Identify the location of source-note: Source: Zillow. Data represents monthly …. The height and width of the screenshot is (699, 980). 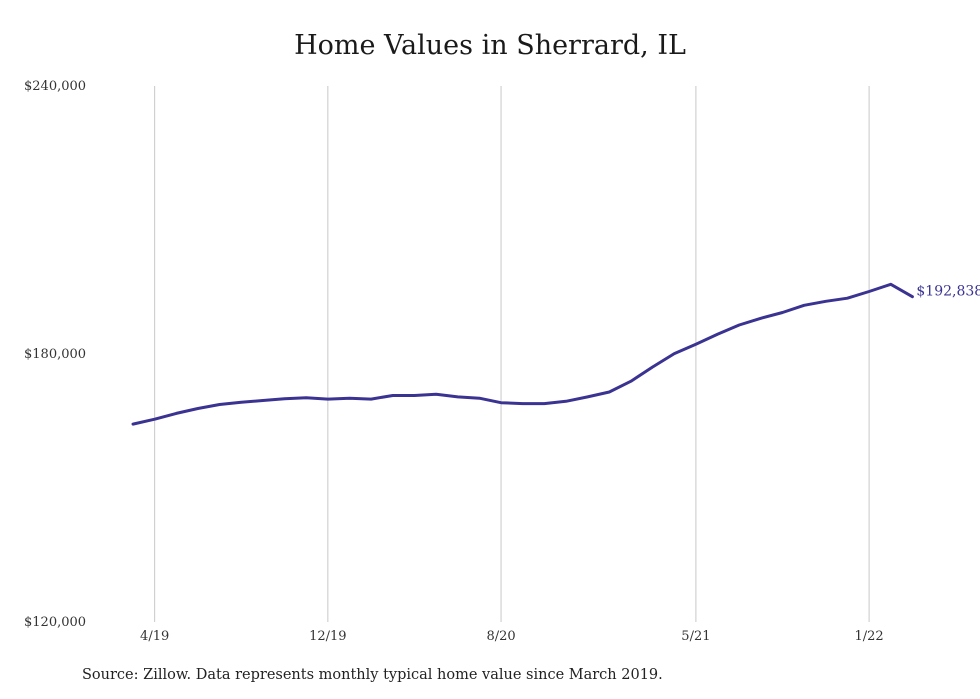
(372, 675).